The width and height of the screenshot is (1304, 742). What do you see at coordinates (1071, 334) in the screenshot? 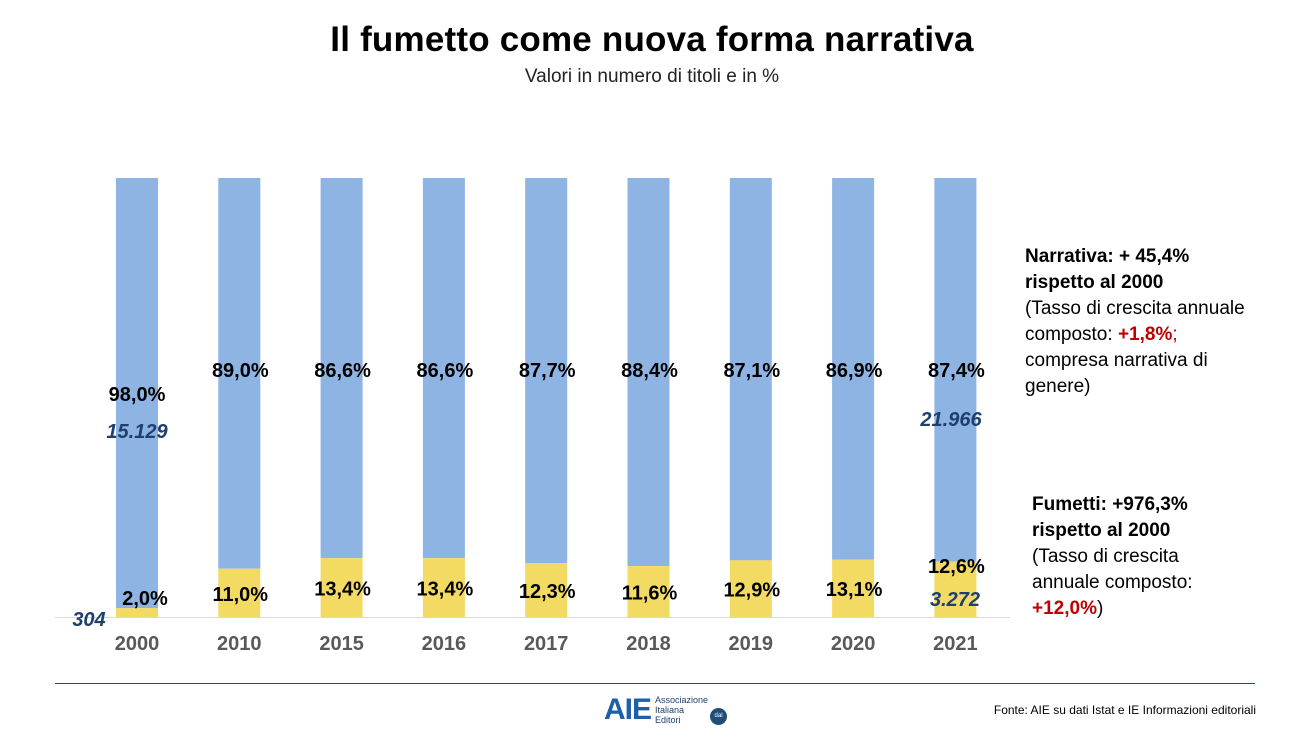
I see `narrativa-note-rate-prefix: composto:` at bounding box center [1071, 334].